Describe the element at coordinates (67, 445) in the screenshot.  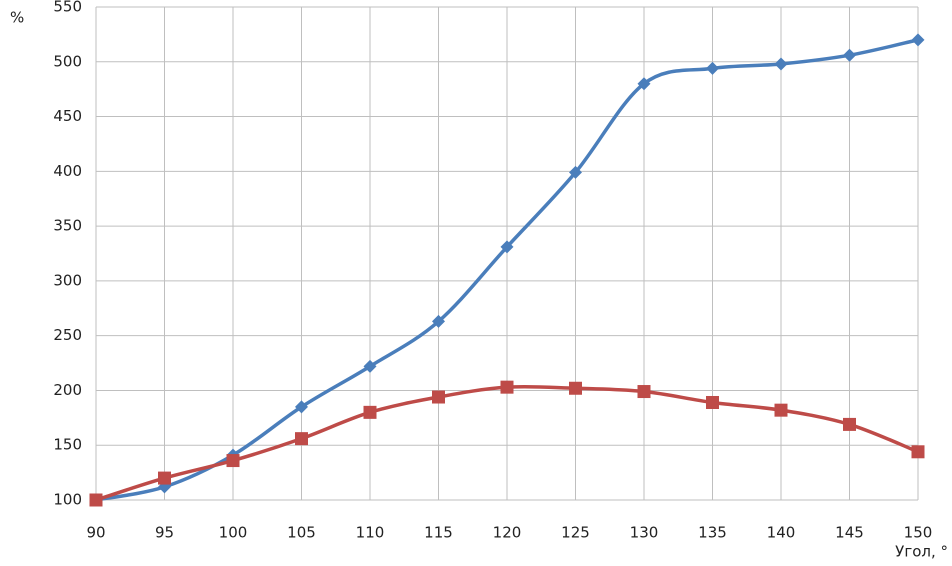
I see `y-tick-label: 150` at that location.